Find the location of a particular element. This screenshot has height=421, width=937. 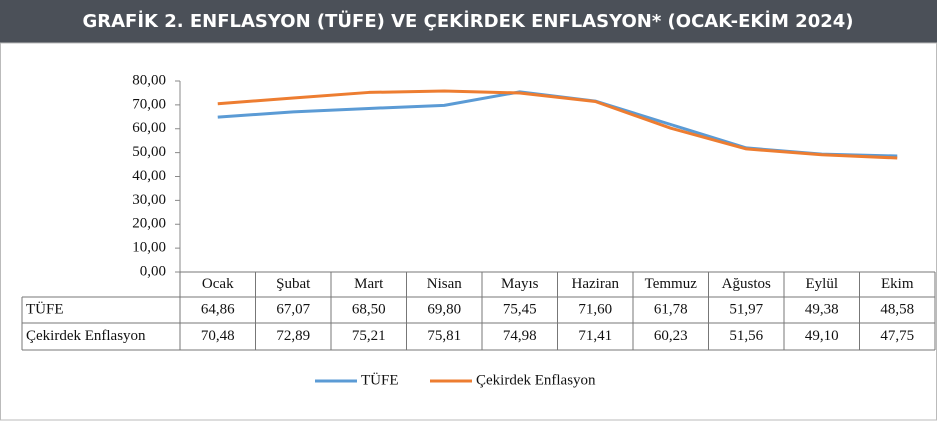

y-tick-label: 0,00 is located at coordinates (153, 271).